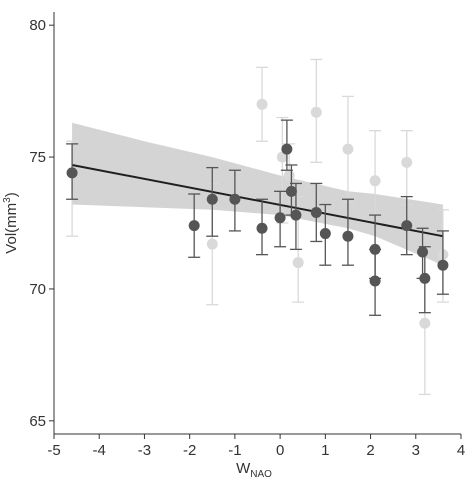 The width and height of the screenshot is (474, 479). What do you see at coordinates (144, 450) in the screenshot?
I see `x-tick-label: -3` at bounding box center [144, 450].